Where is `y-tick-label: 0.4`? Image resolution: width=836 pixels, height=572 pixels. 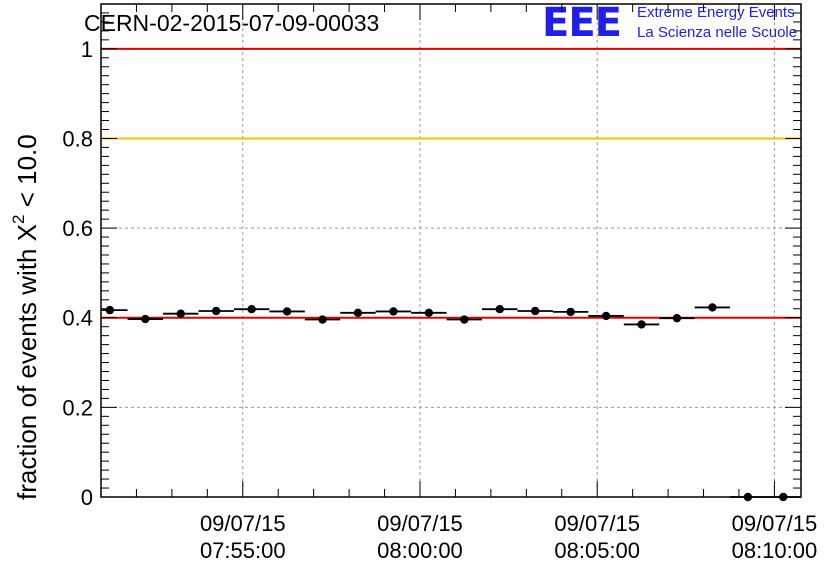
y-tick-label: 0.4 is located at coordinates (77, 318).